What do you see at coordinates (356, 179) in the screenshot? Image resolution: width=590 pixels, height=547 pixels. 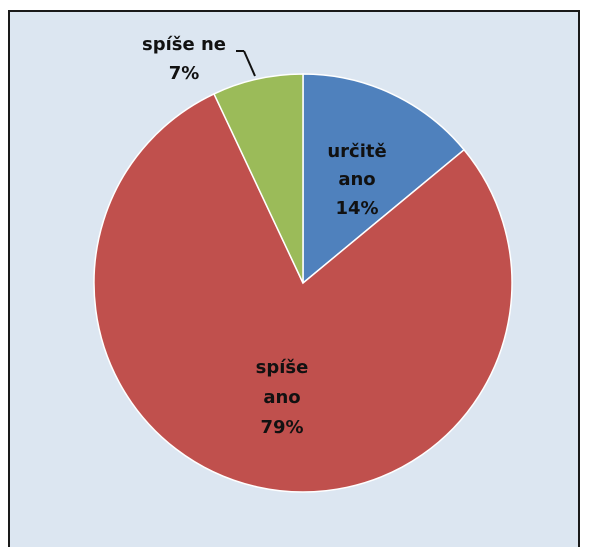 I see `label-urcite-ano-line2: ano` at bounding box center [356, 179].